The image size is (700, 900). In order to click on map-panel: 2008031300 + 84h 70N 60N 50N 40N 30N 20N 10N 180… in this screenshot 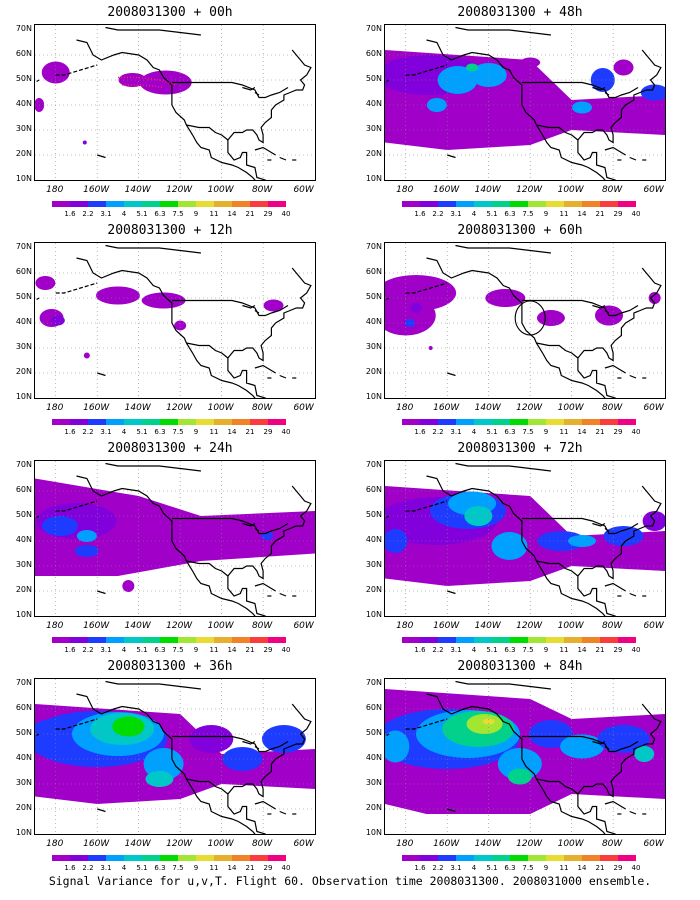, I will do `click(520, 766)`.